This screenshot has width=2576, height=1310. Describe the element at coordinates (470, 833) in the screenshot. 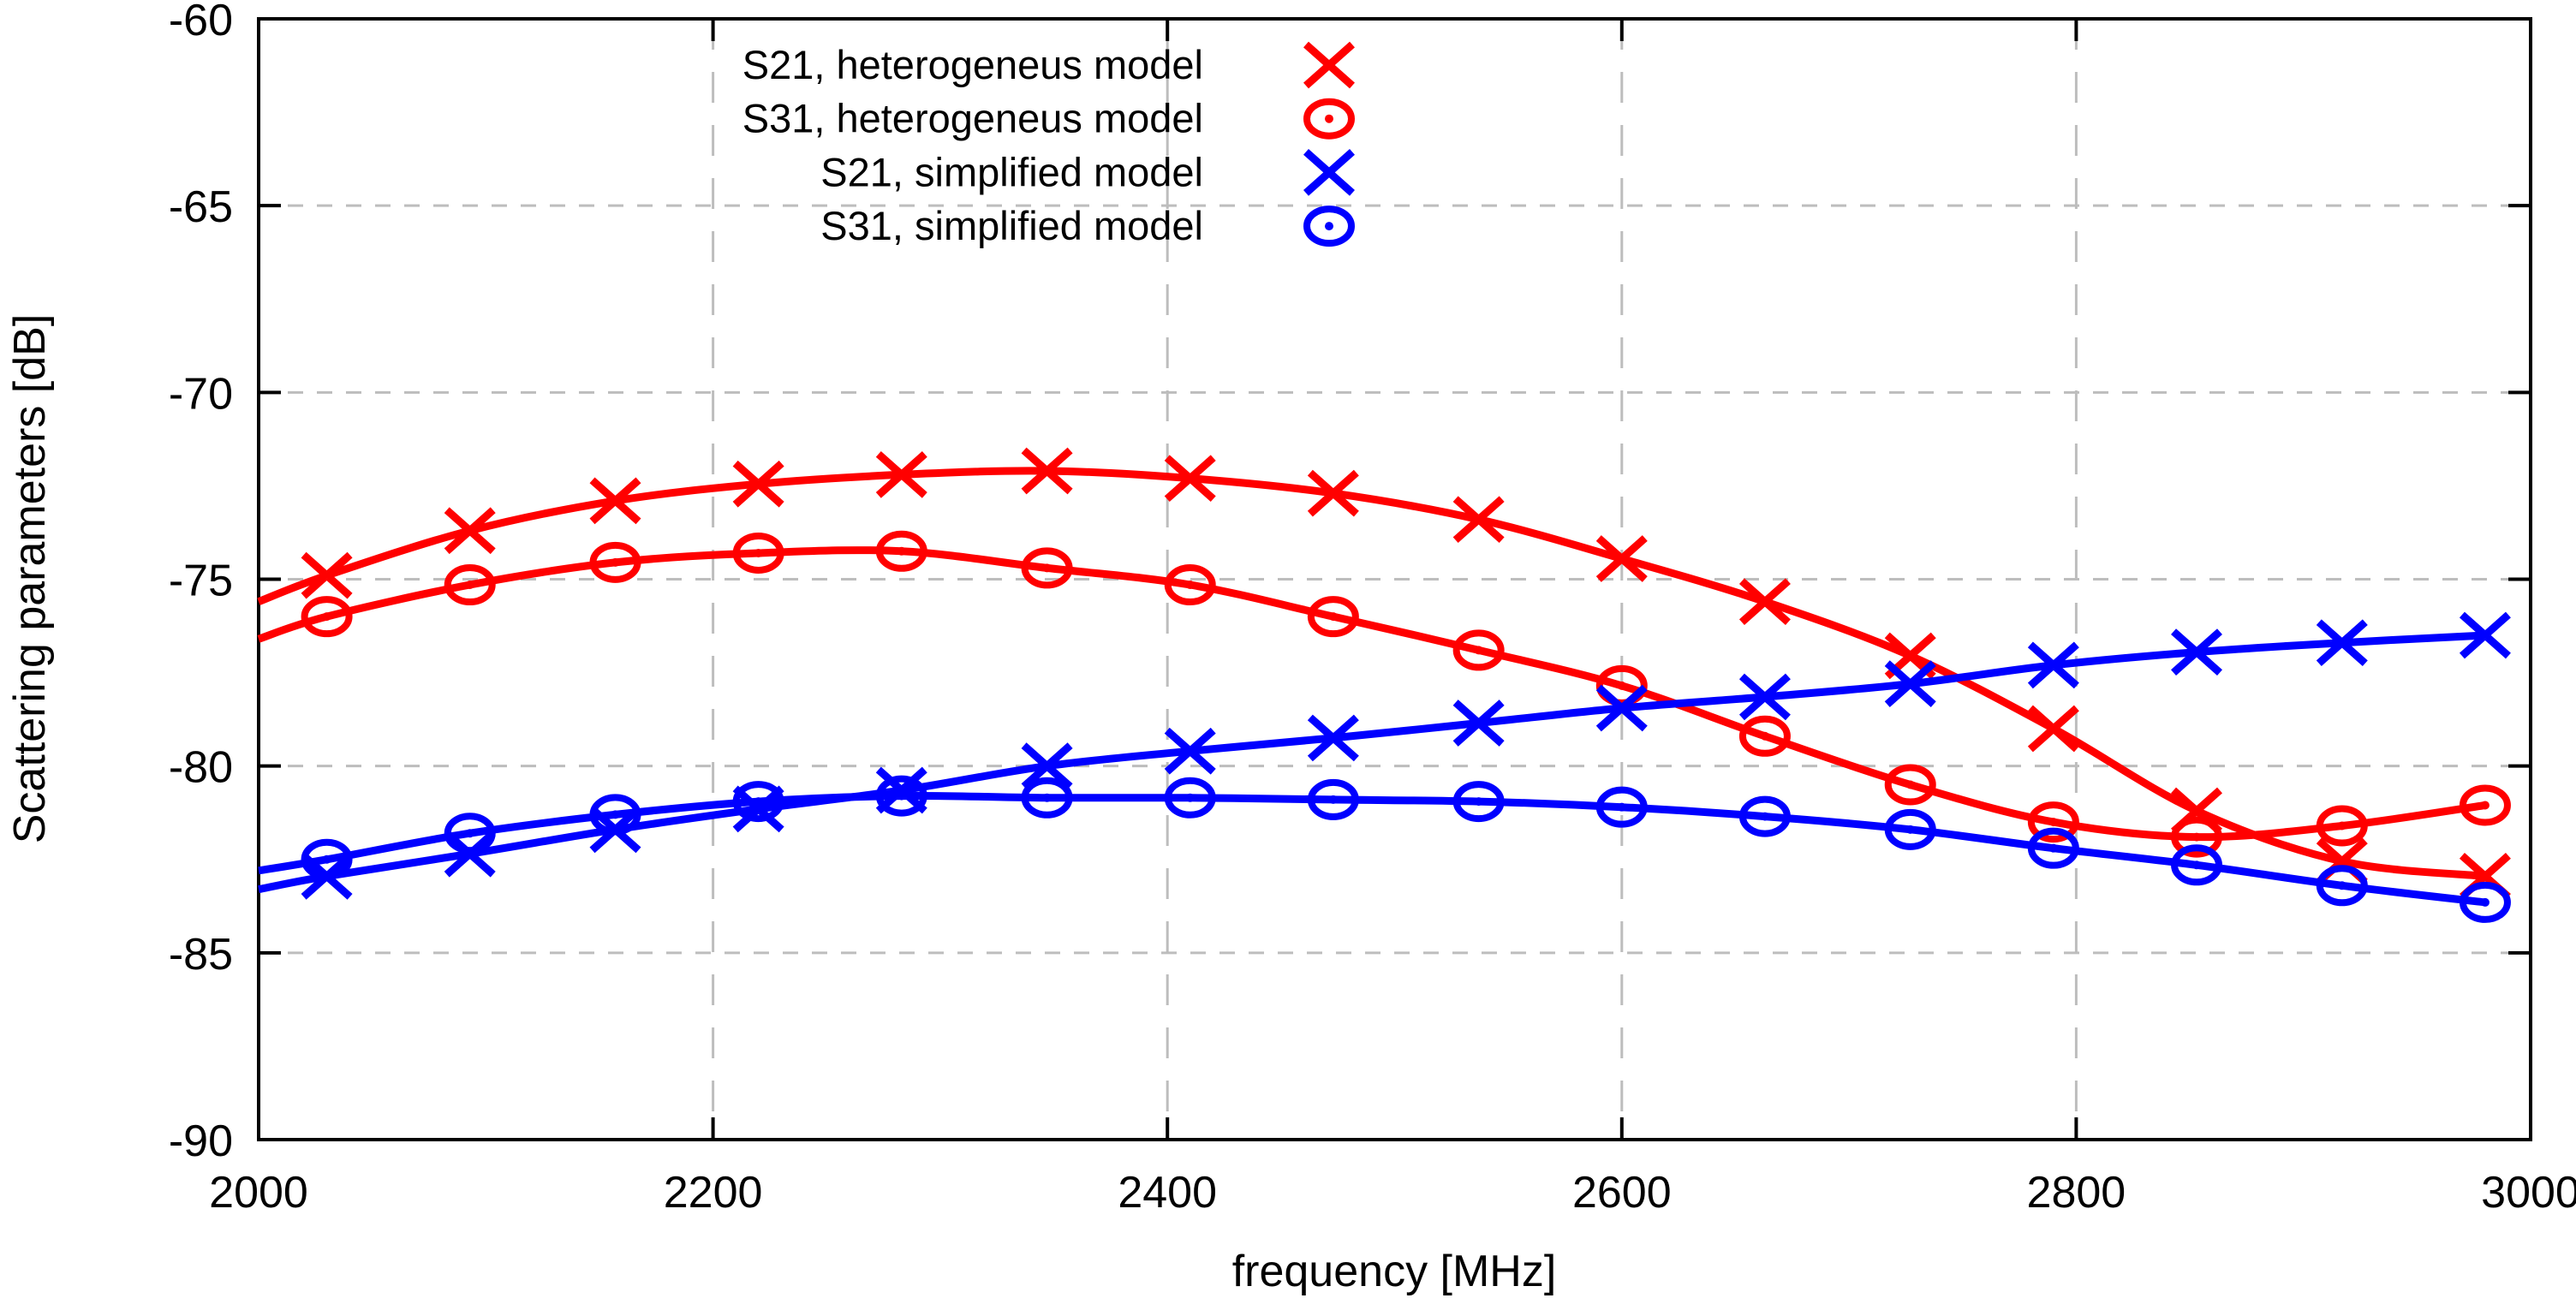

I see `series-3-o-marker-2093` at that location.